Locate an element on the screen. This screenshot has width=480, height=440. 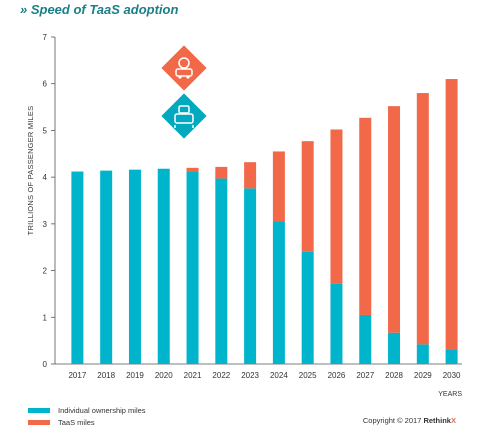
bar-individual-2019 is located at coordinates (134, 266).